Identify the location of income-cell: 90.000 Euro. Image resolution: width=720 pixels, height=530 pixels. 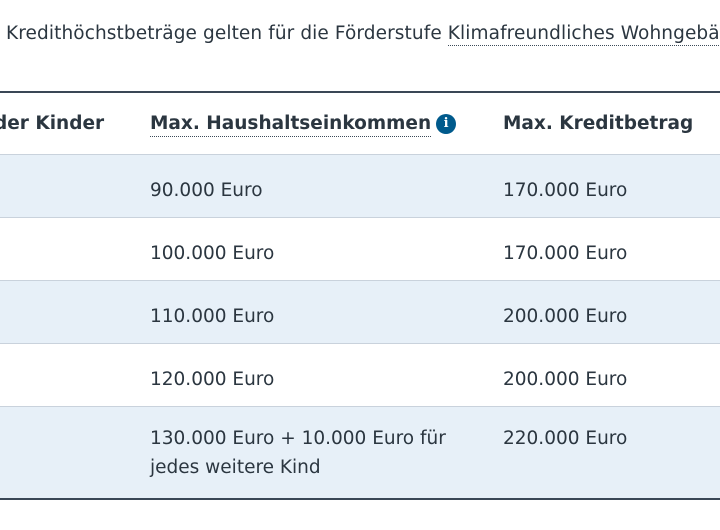
(206, 190).